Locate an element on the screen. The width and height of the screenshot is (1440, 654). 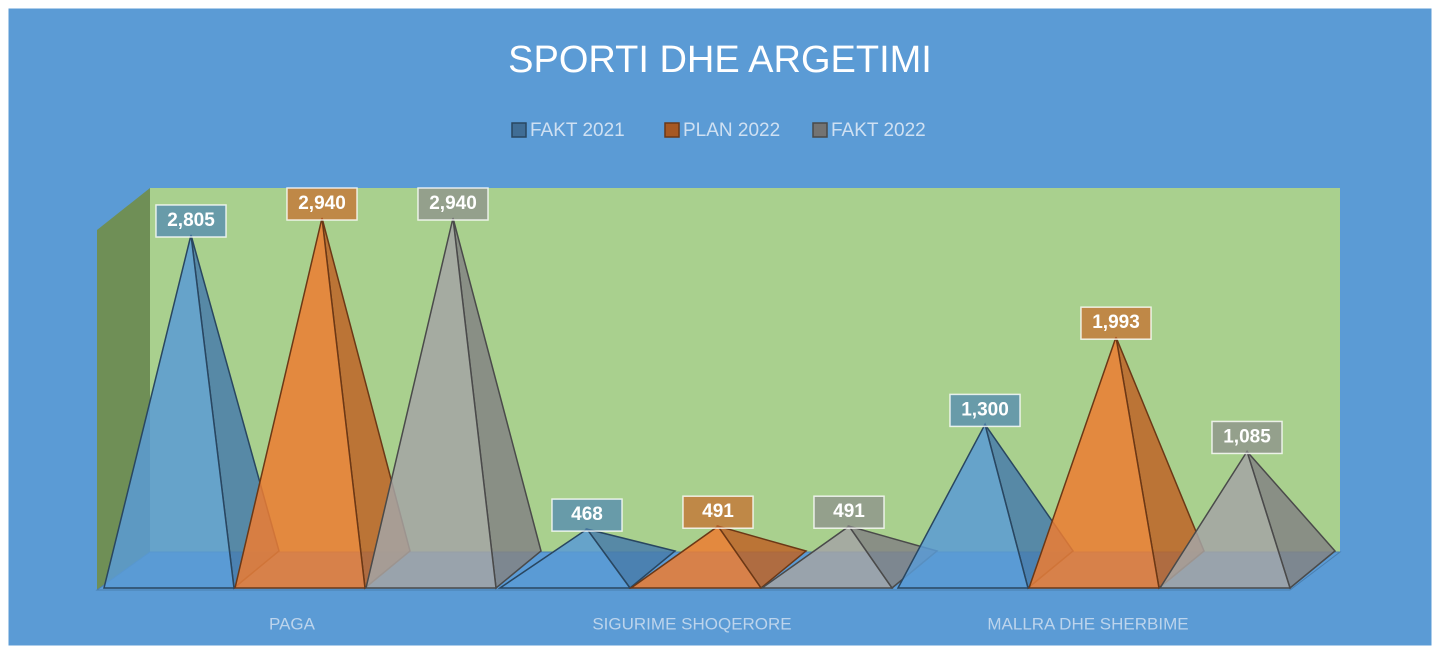
chart-title: SPORTI DHE ARGETIMI is located at coordinates (720, 60).